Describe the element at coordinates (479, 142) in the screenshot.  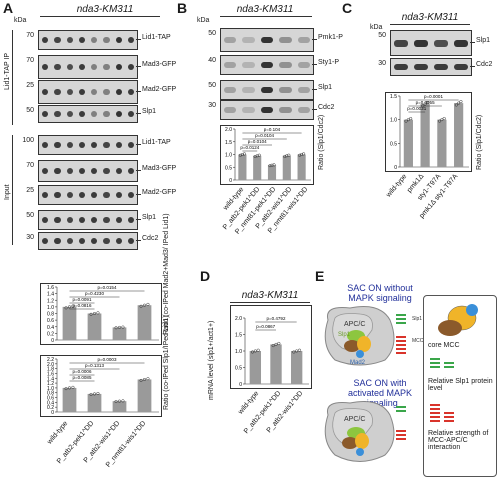
I see `chart-c-ylabel: Ratio (Slp1/Cdc2)` at that location.